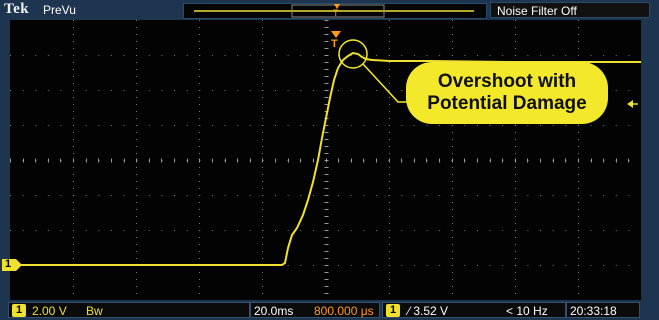 Image resolution: width=659 pixels, height=320 pixels. Describe the element at coordinates (474, 310) in the screenshot. I see `trigger-readout: 1 ⁄ 3.52 V < 10 Hz` at that location.